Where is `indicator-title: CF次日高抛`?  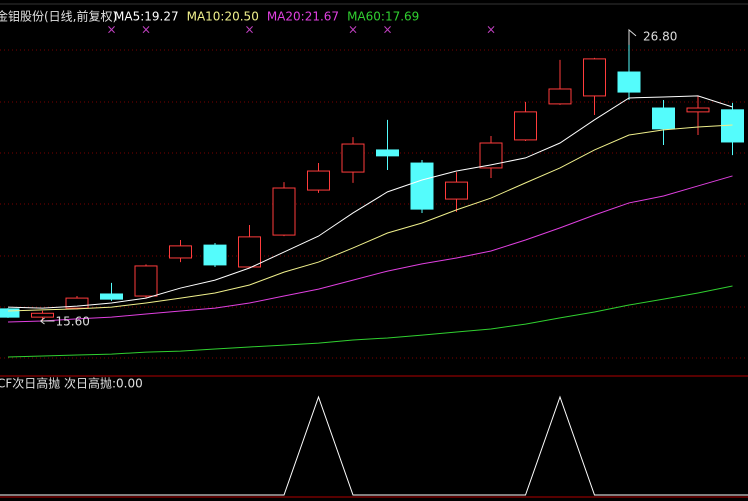
indicator-title: CF次日高抛 is located at coordinates (30, 383).